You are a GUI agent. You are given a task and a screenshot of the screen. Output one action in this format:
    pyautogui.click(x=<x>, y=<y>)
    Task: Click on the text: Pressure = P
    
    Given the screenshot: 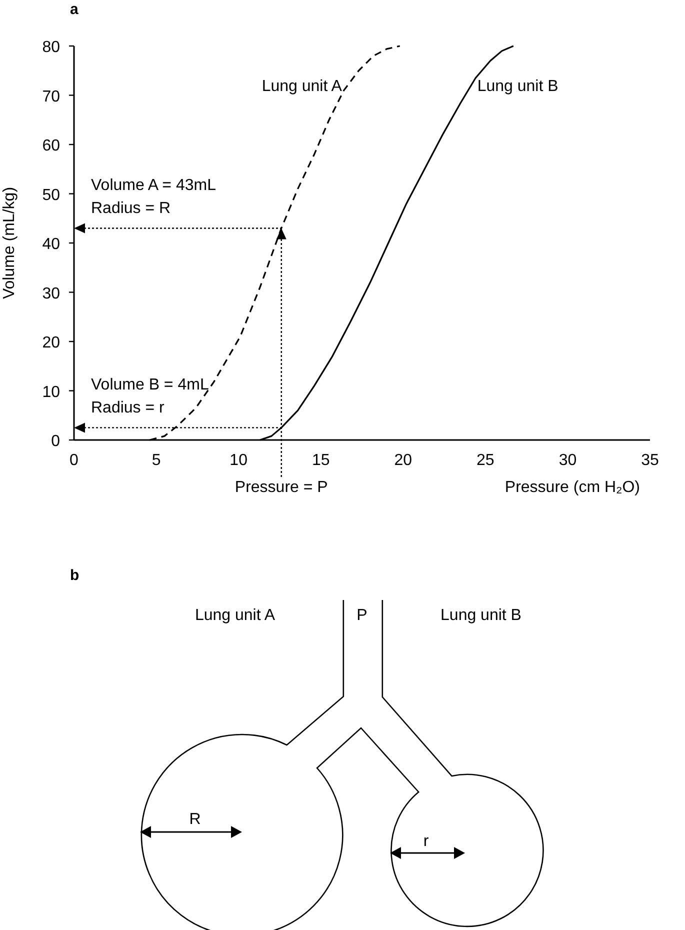 What is the action you would take?
    pyautogui.click(x=281, y=487)
    